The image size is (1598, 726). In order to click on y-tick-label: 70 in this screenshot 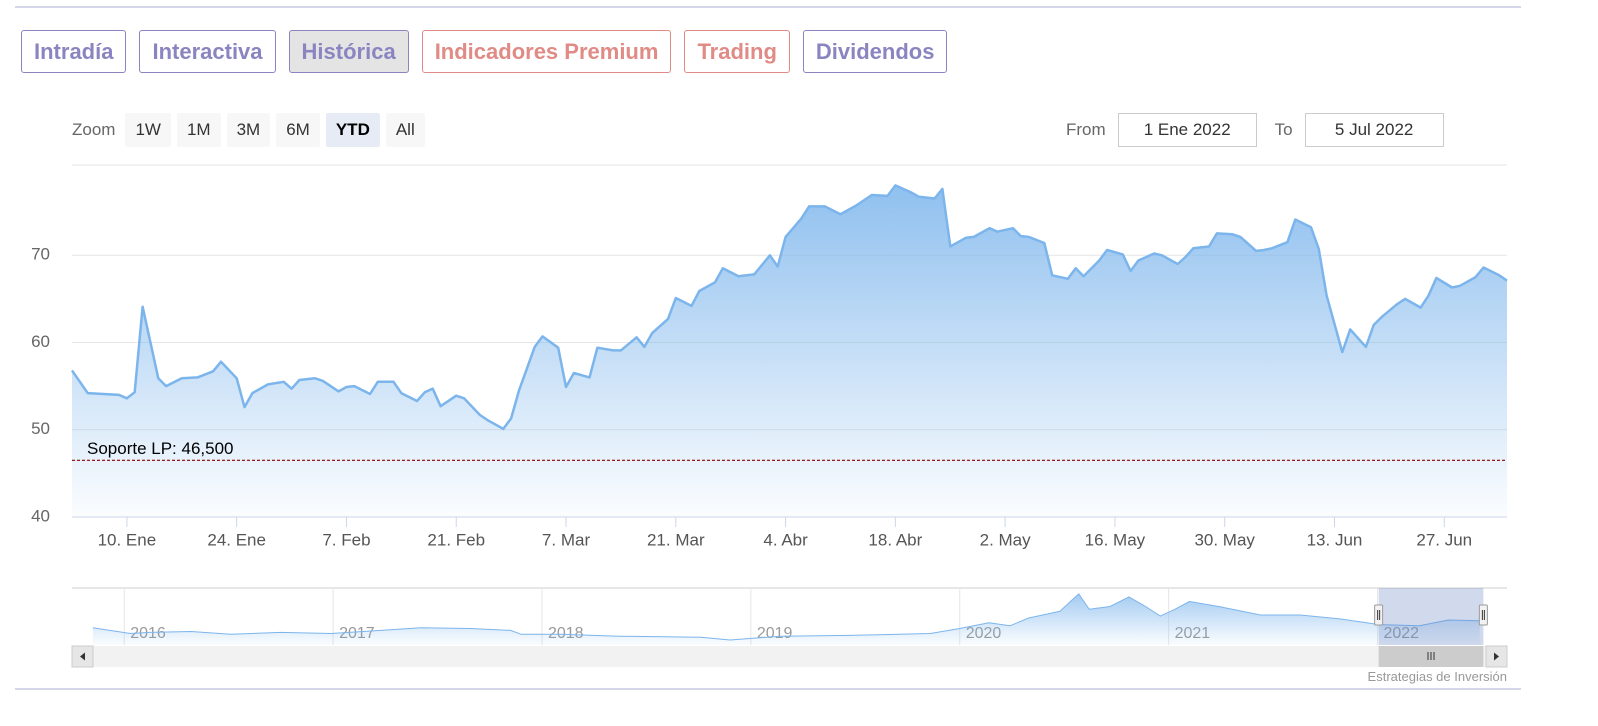, I will do `click(40, 254)`.